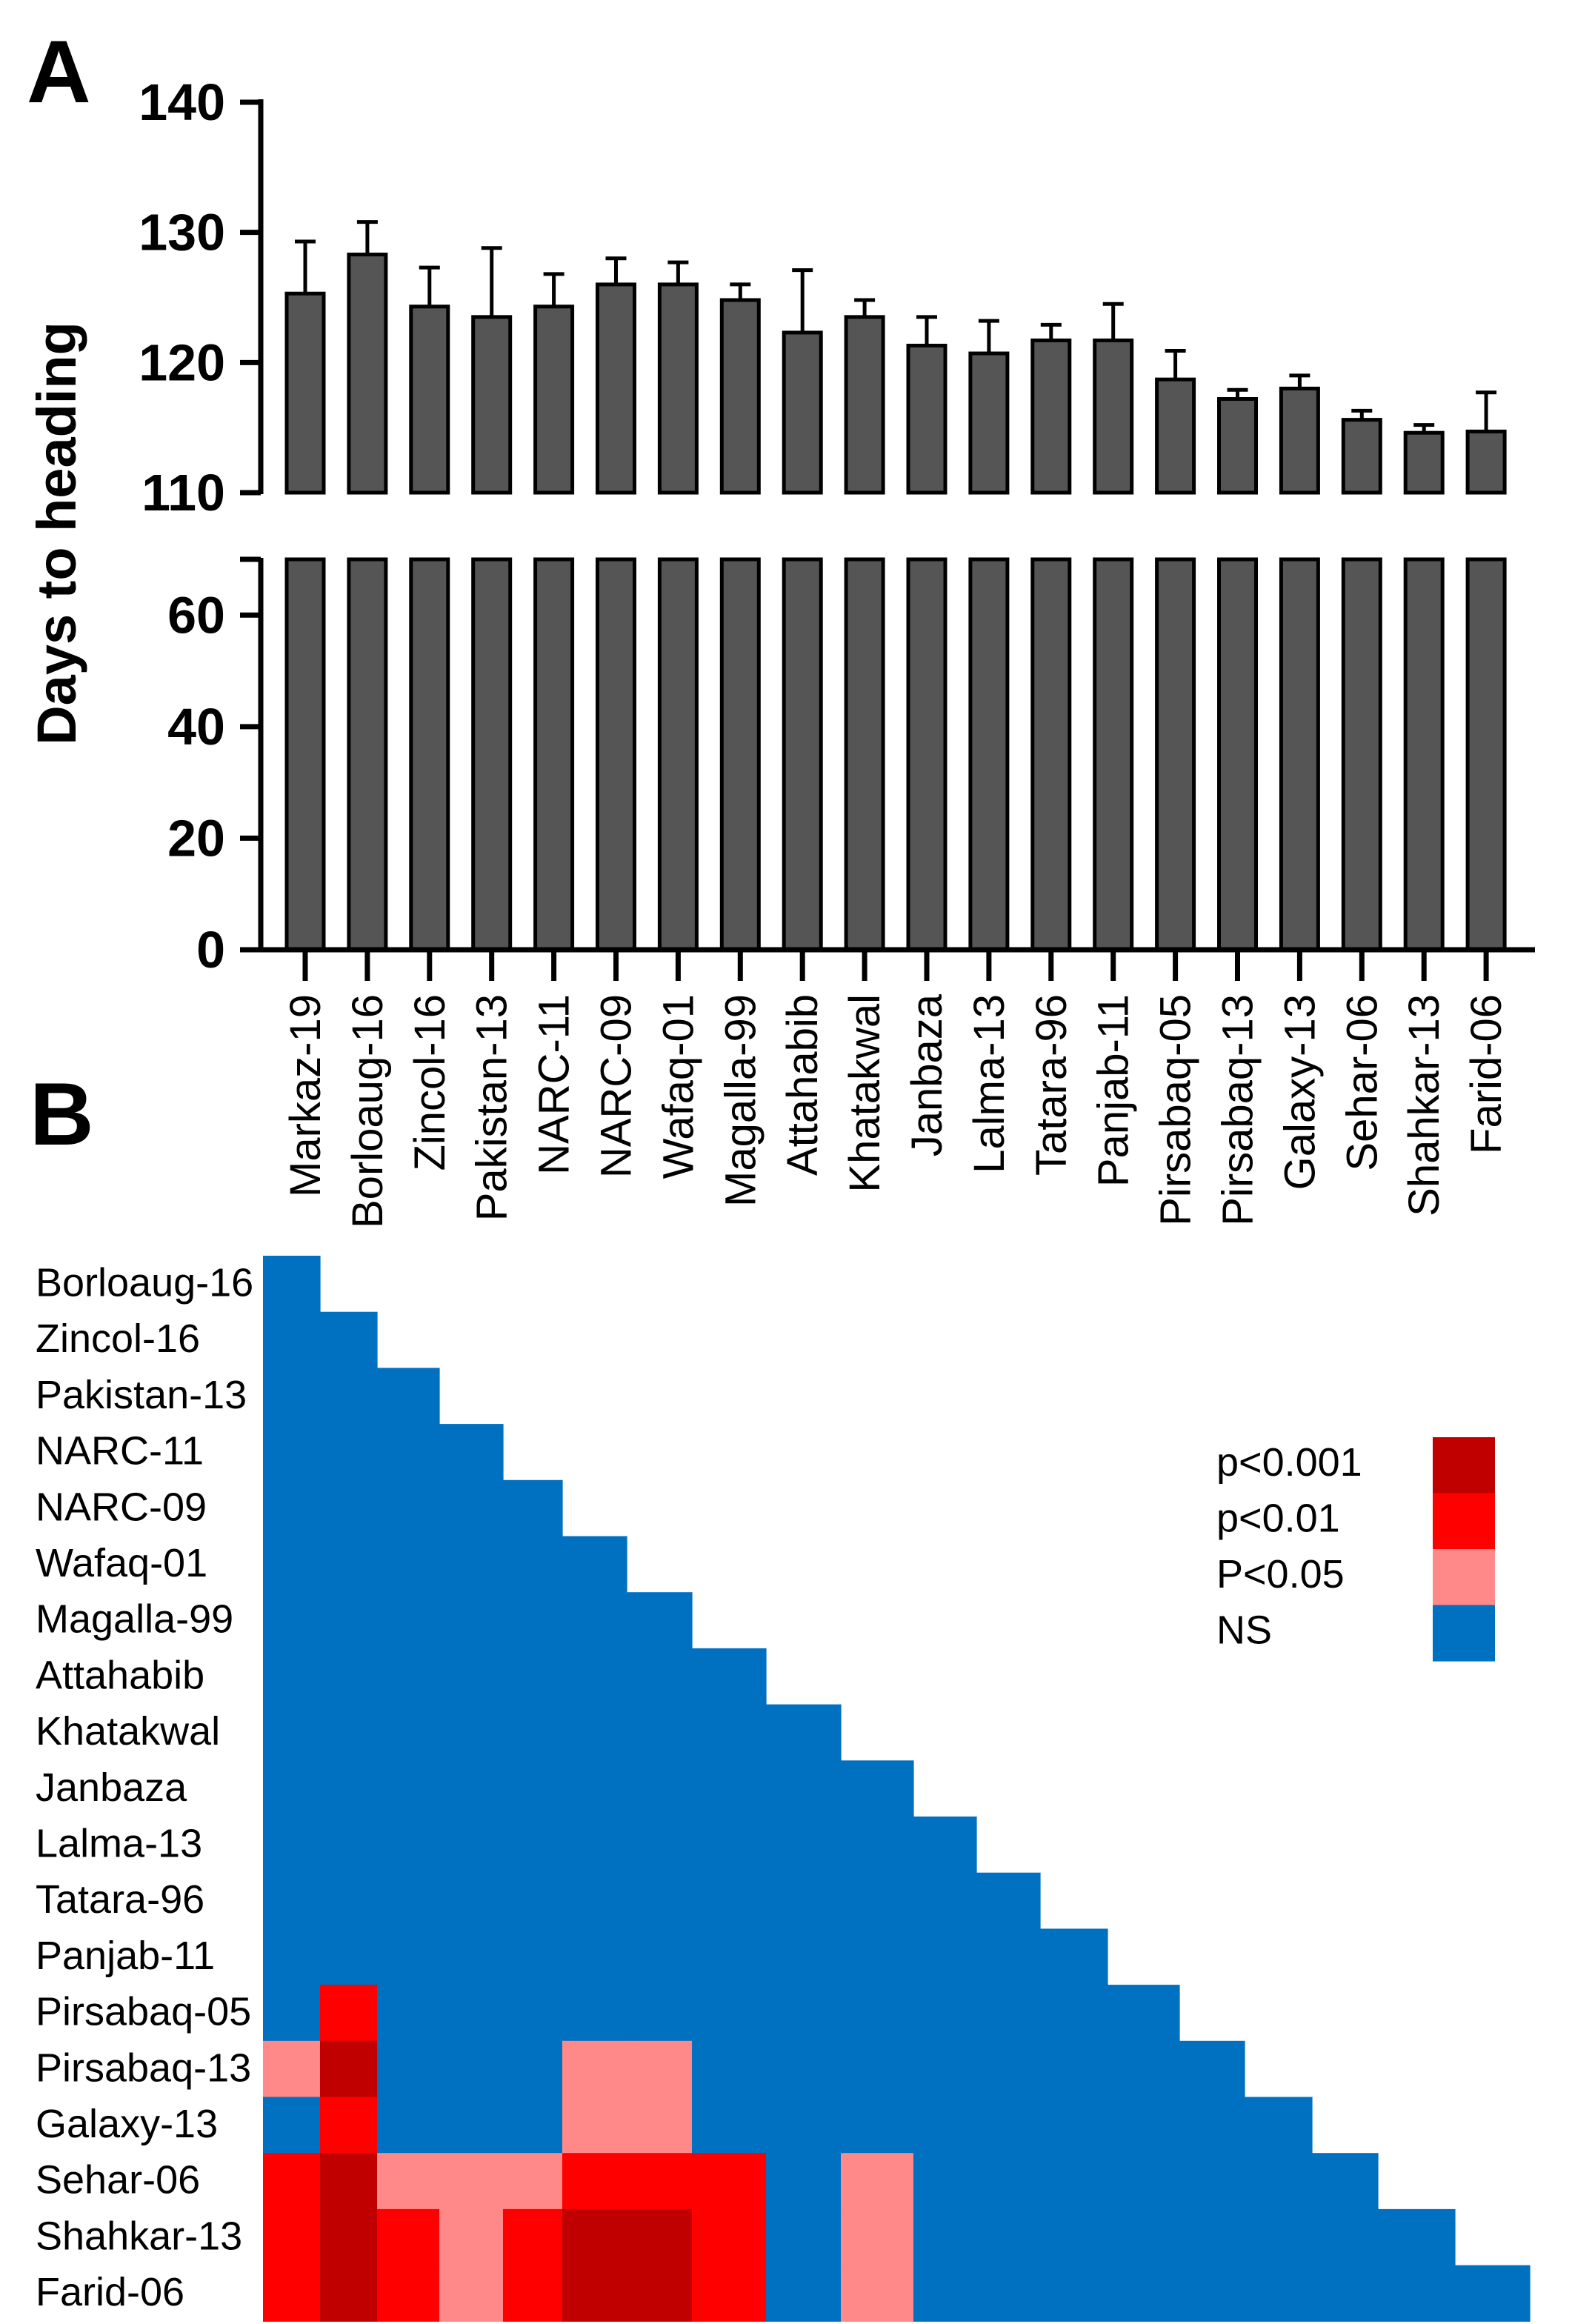  What do you see at coordinates (121, 1563) in the screenshot?
I see `heatmap-row-label: Wafaq-01` at bounding box center [121, 1563].